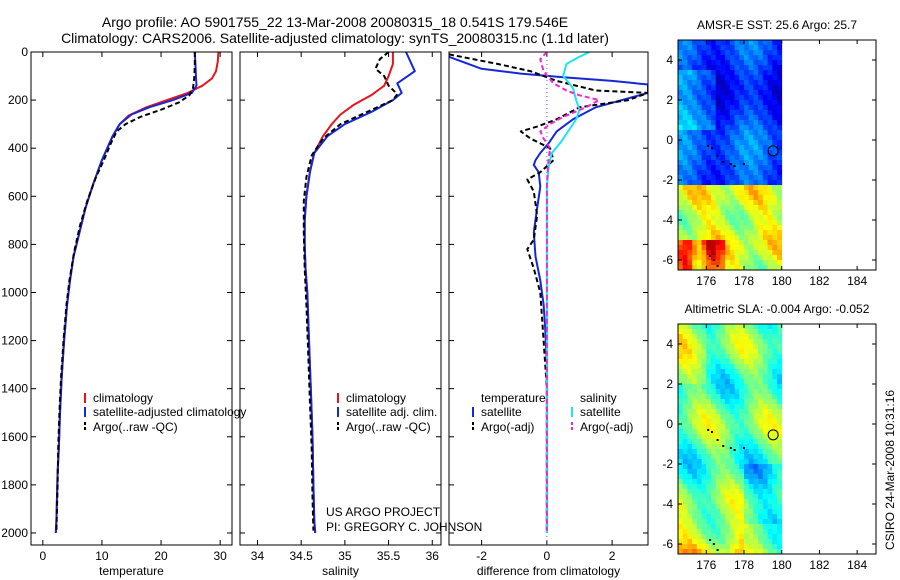  Describe the element at coordinates (667, 260) in the screenshot. I see `sst-map-ytick-label: -6` at that location.